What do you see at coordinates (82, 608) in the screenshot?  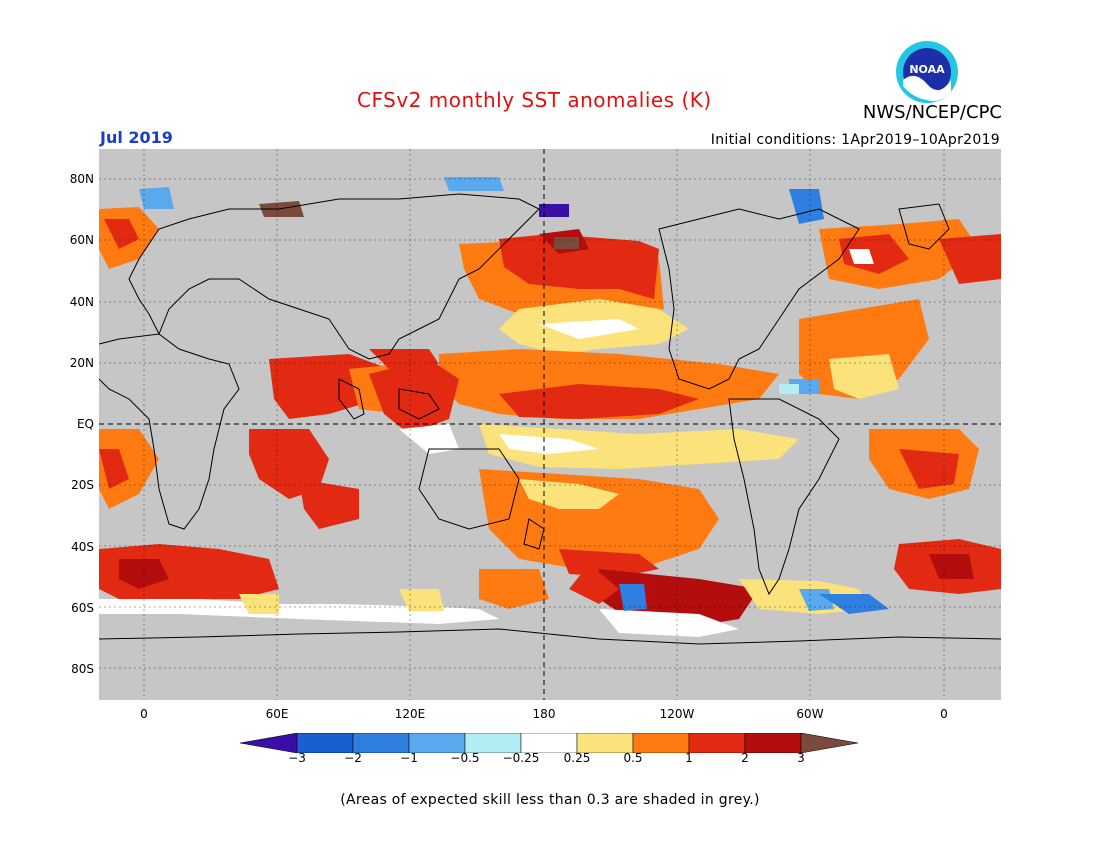 I see `lat-label: 60S` at bounding box center [82, 608].